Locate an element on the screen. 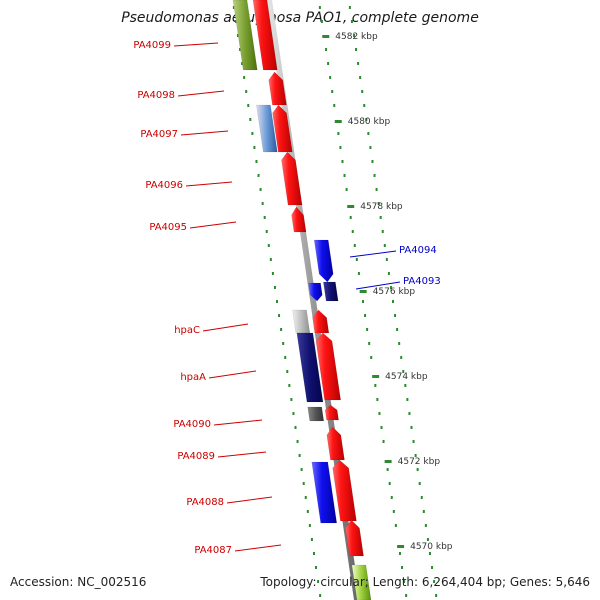  gene-label-pa4095: PA4095 is located at coordinates (168, 227).